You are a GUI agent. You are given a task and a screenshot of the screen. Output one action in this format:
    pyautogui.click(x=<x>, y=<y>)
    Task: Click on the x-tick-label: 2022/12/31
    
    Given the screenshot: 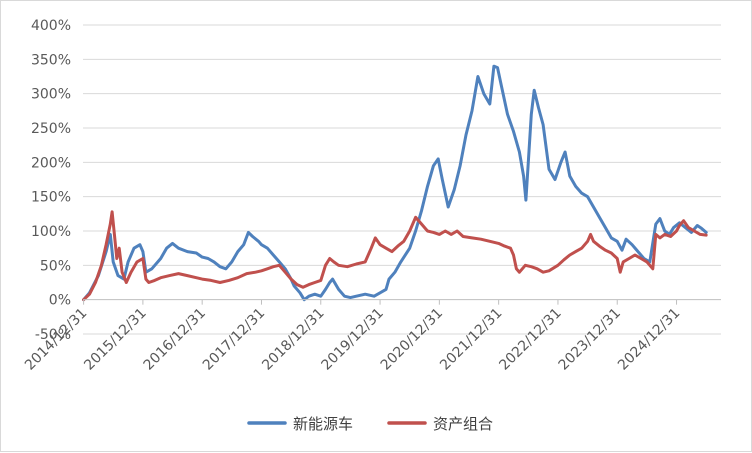 What is the action you would take?
    pyautogui.click(x=530, y=339)
    